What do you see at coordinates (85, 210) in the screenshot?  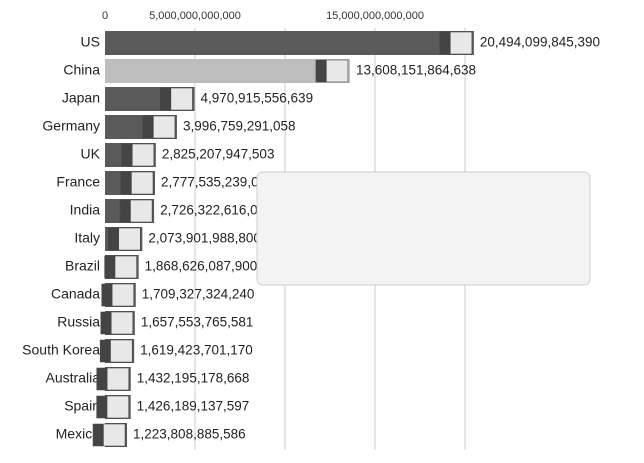 I see `category-label: India` at bounding box center [85, 210].